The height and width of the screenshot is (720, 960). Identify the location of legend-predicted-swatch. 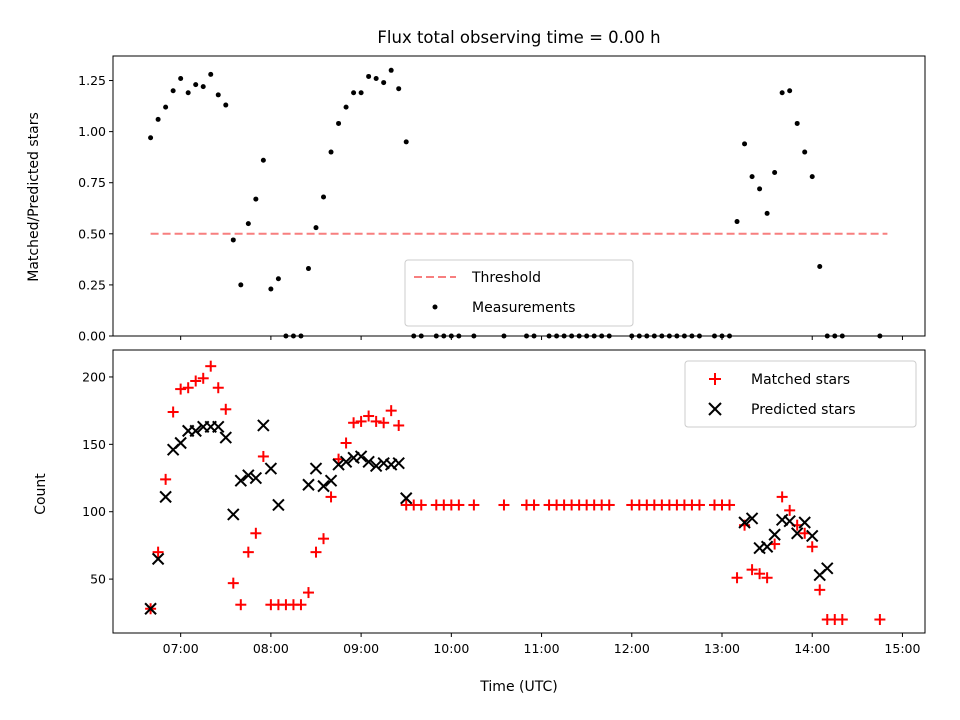
(715, 409).